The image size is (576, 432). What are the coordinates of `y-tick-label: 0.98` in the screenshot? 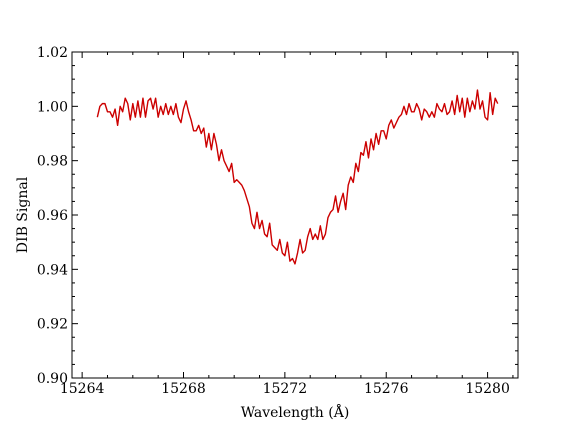 It's located at (52, 162).